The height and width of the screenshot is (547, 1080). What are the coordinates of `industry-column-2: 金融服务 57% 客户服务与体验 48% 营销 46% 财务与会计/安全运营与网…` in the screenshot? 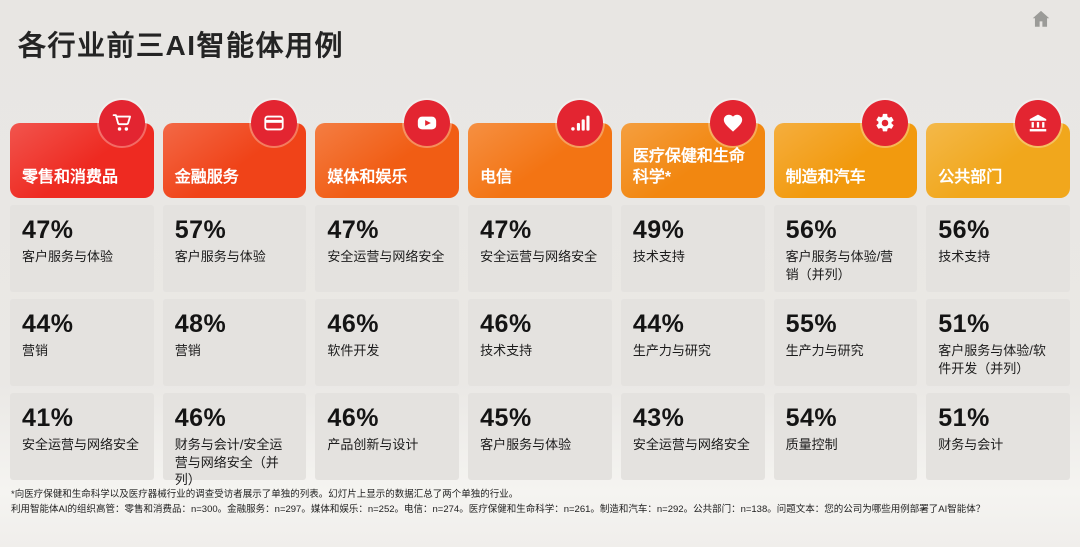 It's located at (234, 293).